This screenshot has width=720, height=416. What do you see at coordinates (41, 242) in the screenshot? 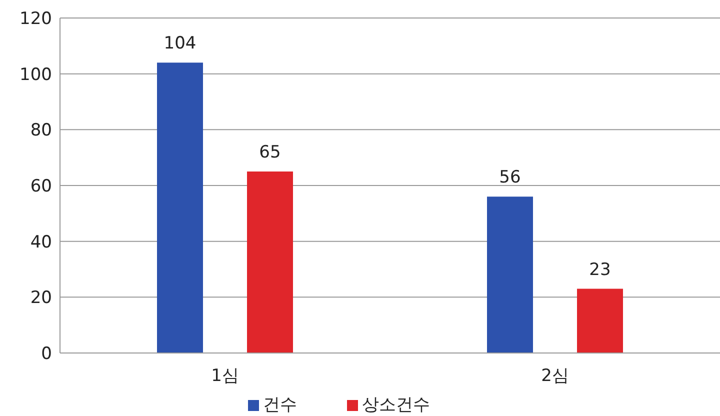
I see `y-tick-label: 40` at bounding box center [41, 242].